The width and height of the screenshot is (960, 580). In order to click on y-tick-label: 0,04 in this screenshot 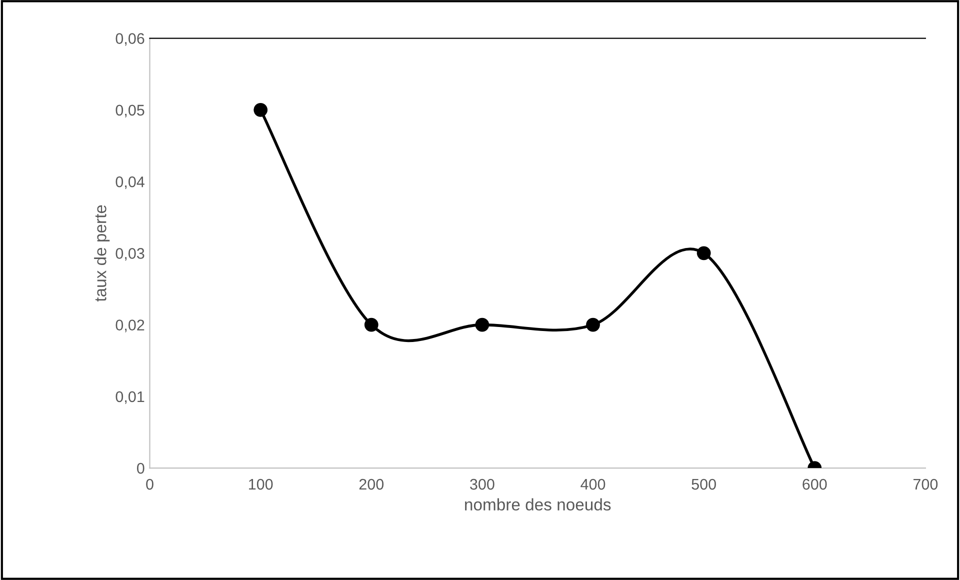, I will do `click(130, 183)`.